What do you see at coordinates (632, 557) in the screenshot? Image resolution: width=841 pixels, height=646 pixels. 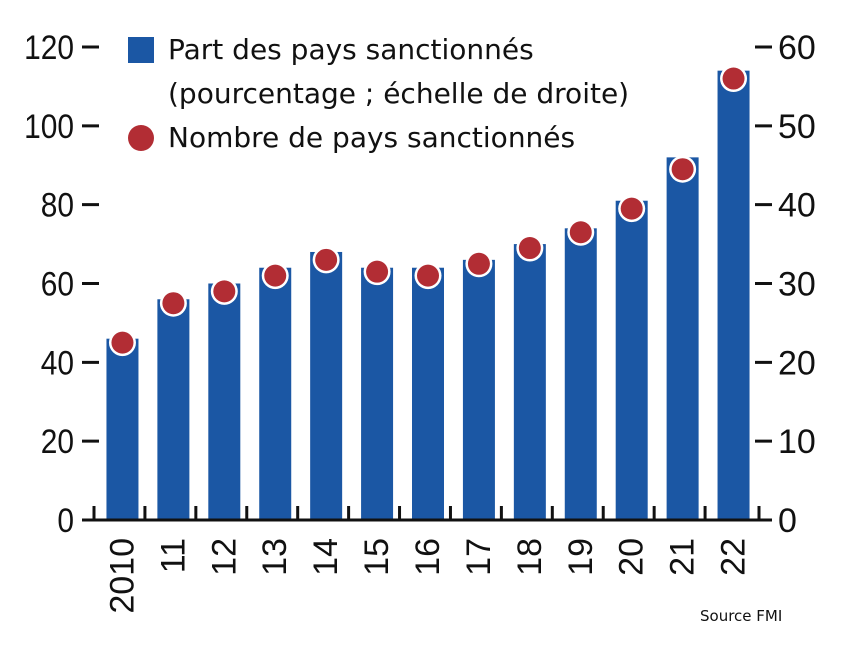 I see `x-tick-label: 20` at bounding box center [632, 557].